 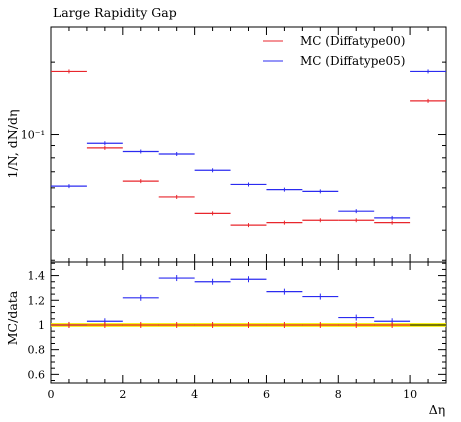 I want to click on ratio-y-tick-label: 0.6, so click(x=37, y=374).